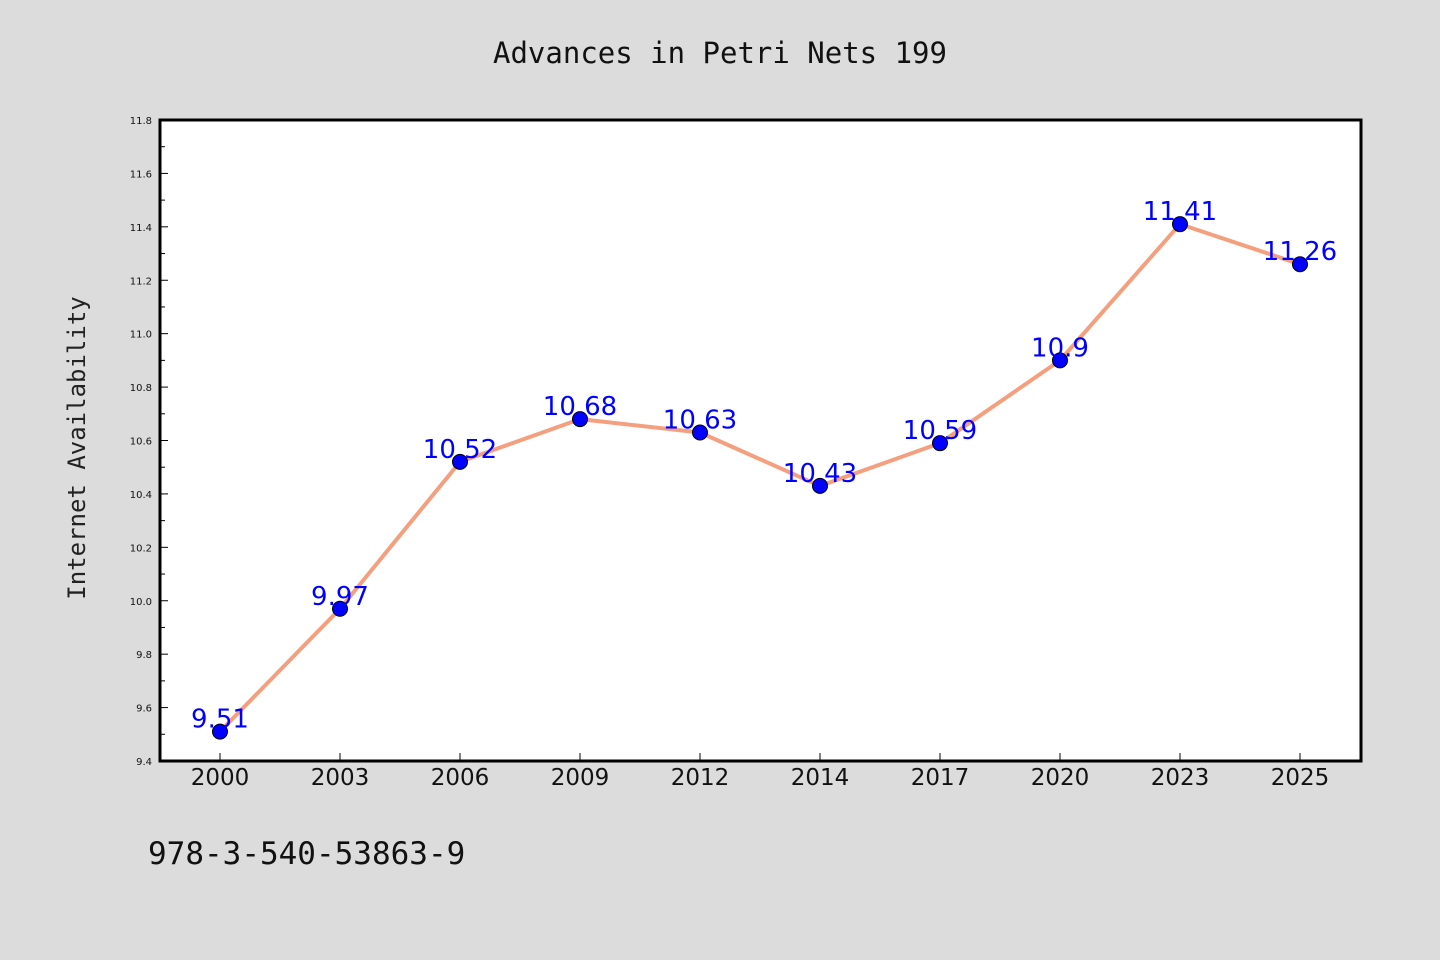  Describe the element at coordinates (144, 709) in the screenshot. I see `y-tick-label: 9.6` at that location.